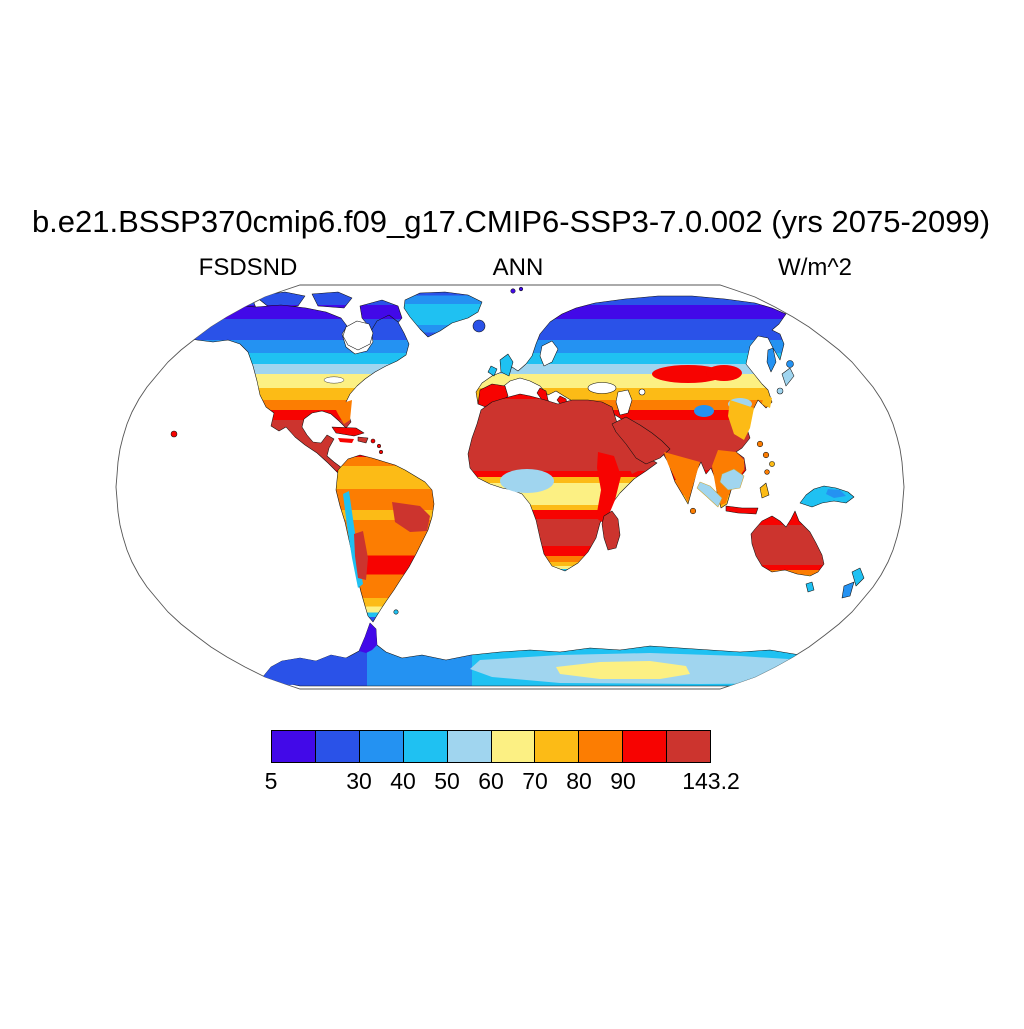 The image size is (1024, 1029). Describe the element at coordinates (271, 781) in the screenshot. I see `colorbar-tick-label: 5` at that location.